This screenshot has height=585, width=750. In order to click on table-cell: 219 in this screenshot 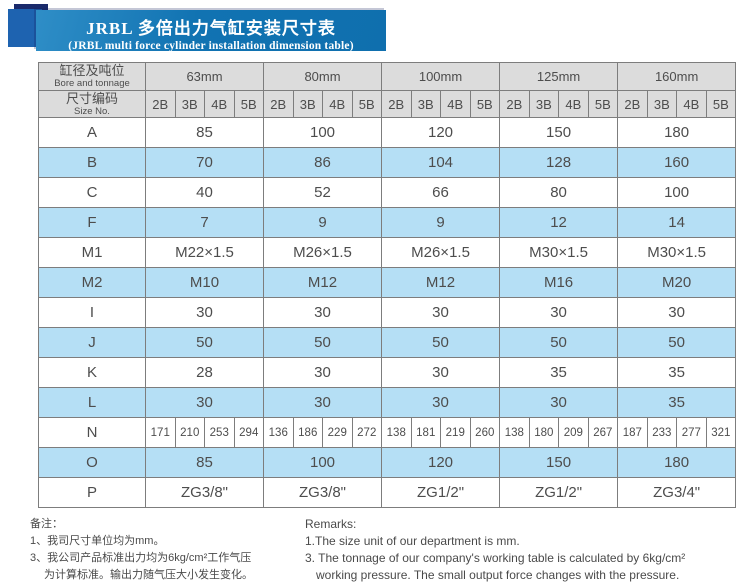, I will do `click(455, 432)`.